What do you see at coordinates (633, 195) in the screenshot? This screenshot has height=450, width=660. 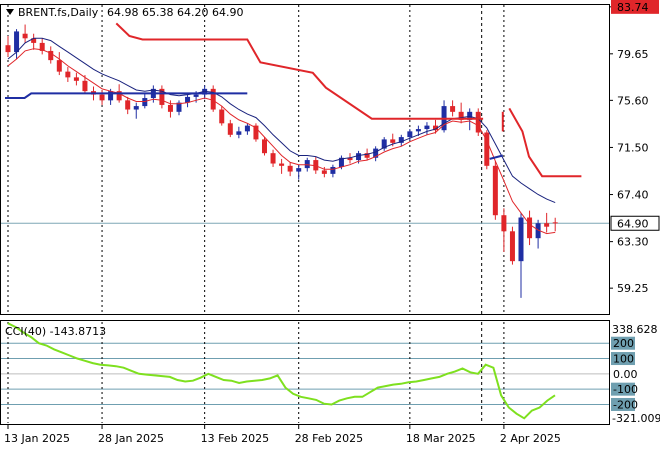 I see `y-tick-label-2: 67.40` at bounding box center [633, 195].